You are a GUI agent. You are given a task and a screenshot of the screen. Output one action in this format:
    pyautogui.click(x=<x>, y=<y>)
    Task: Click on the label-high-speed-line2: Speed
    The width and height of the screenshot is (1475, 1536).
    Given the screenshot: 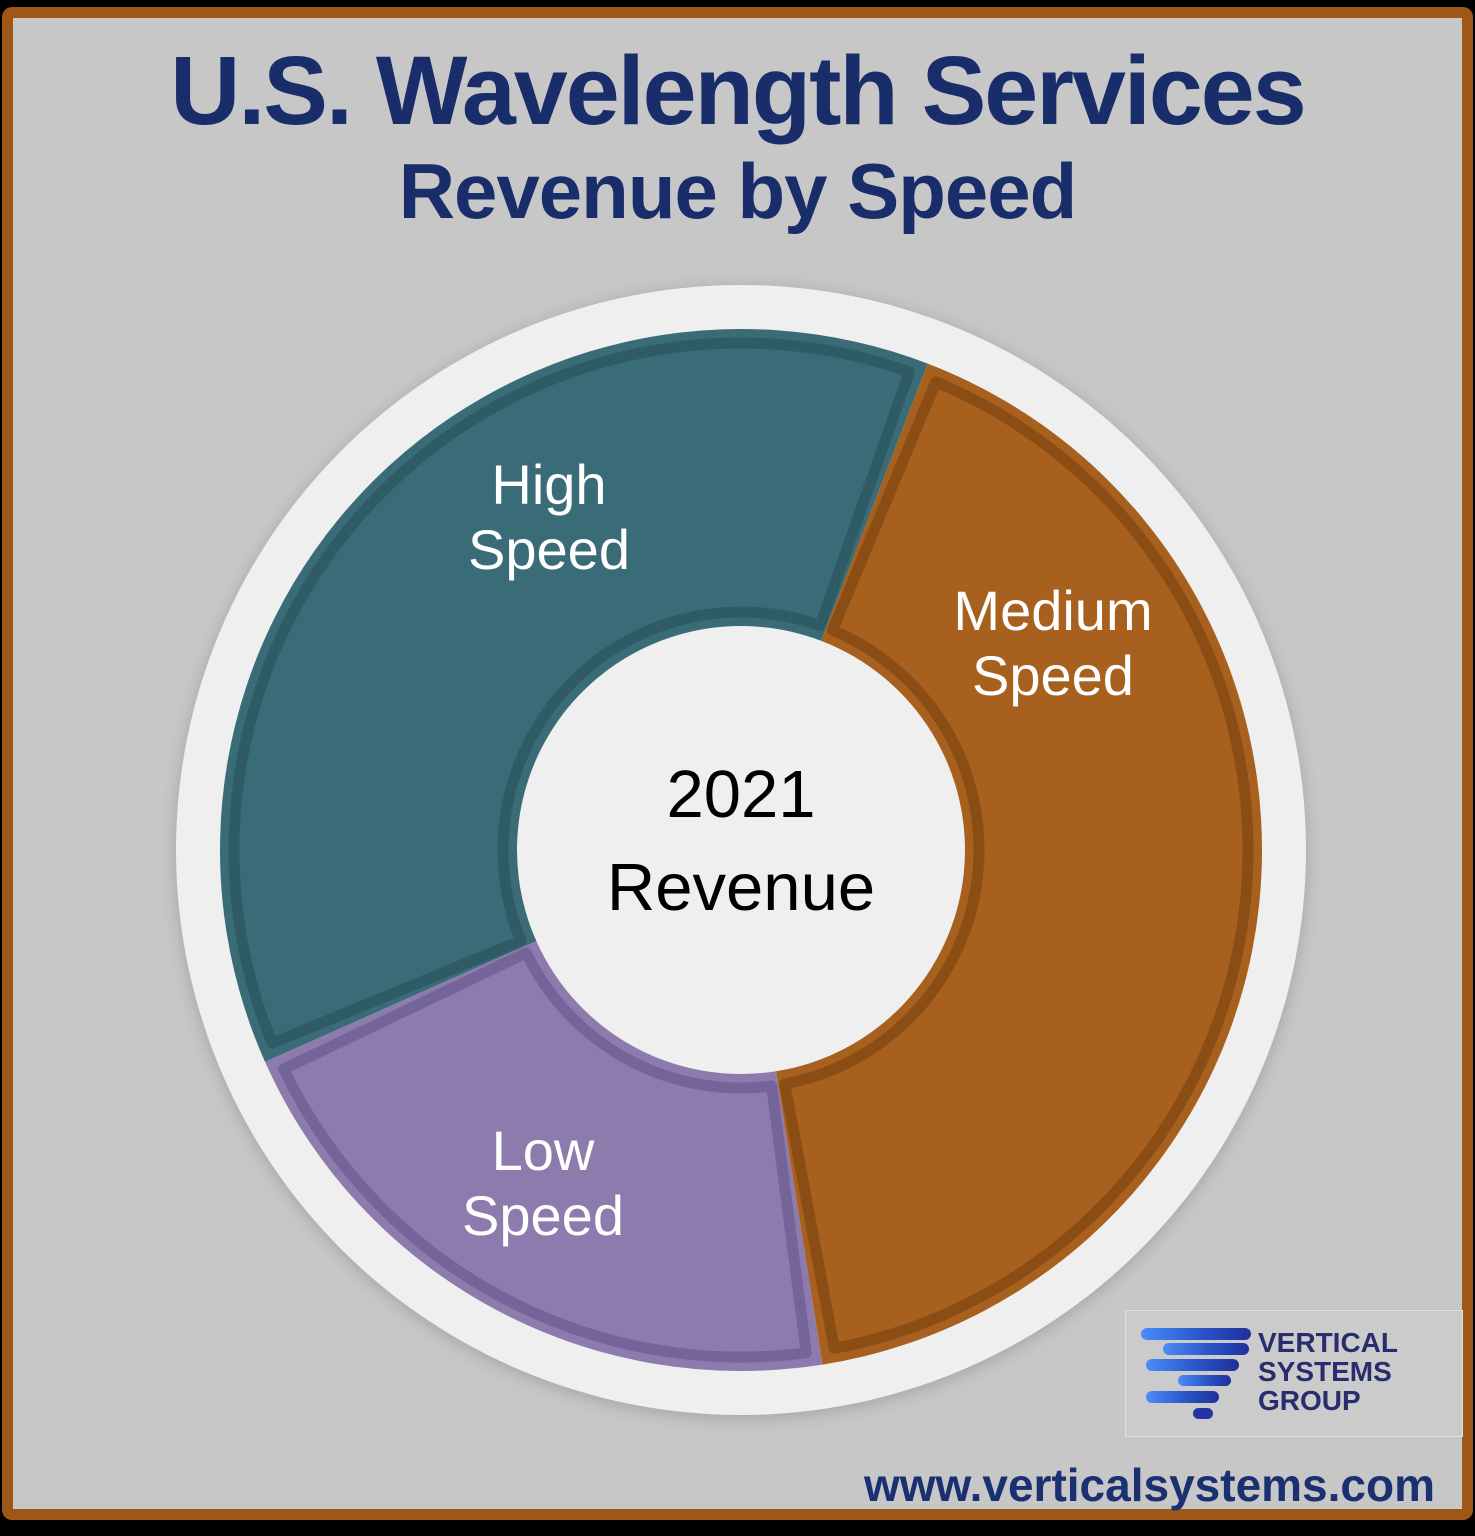 What is the action you would take?
    pyautogui.click(x=549, y=549)
    